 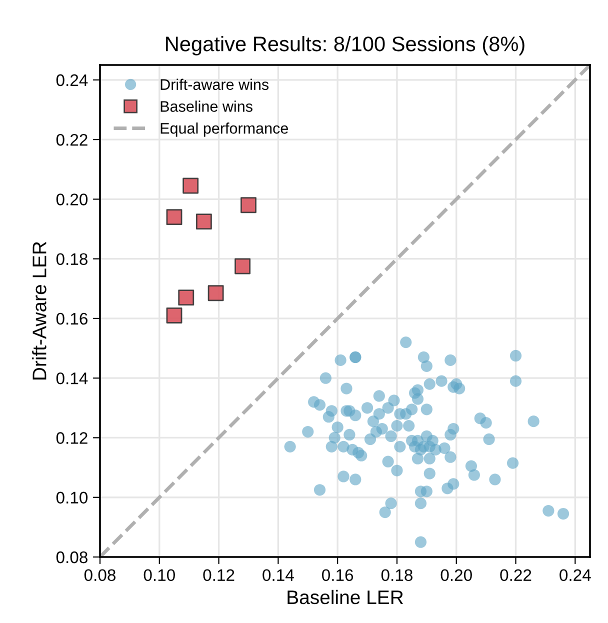 What do you see at coordinates (278, 575) in the screenshot?
I see `x-tick-label: 0.14` at bounding box center [278, 575].